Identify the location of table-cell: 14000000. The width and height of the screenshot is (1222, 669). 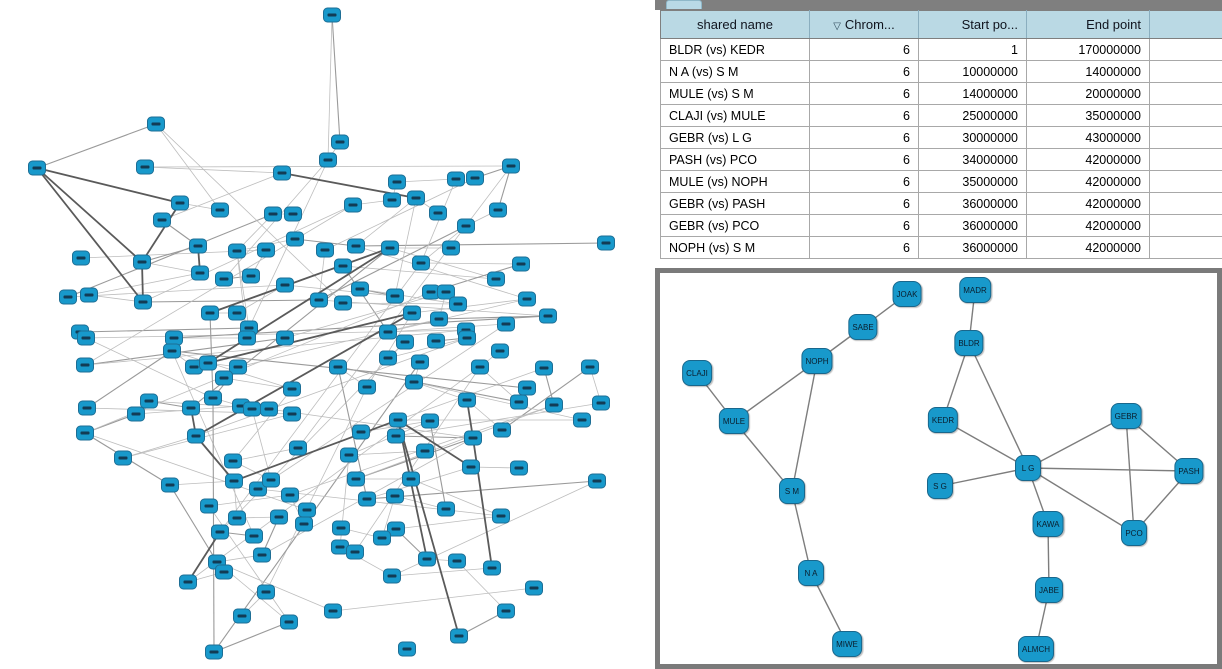
(1088, 71).